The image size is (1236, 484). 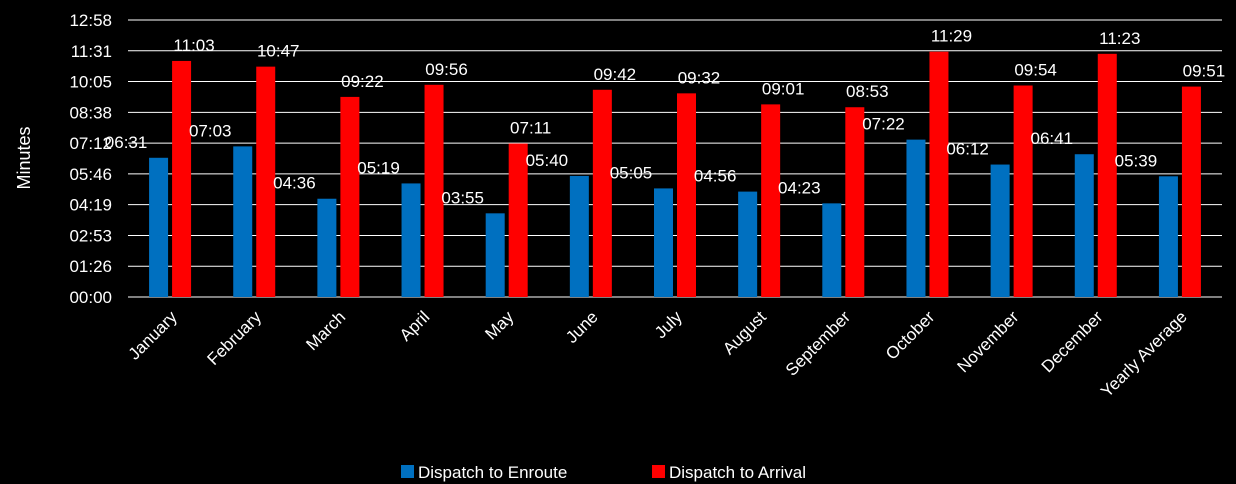 I want to click on data-label: 04:56, so click(x=715, y=176).